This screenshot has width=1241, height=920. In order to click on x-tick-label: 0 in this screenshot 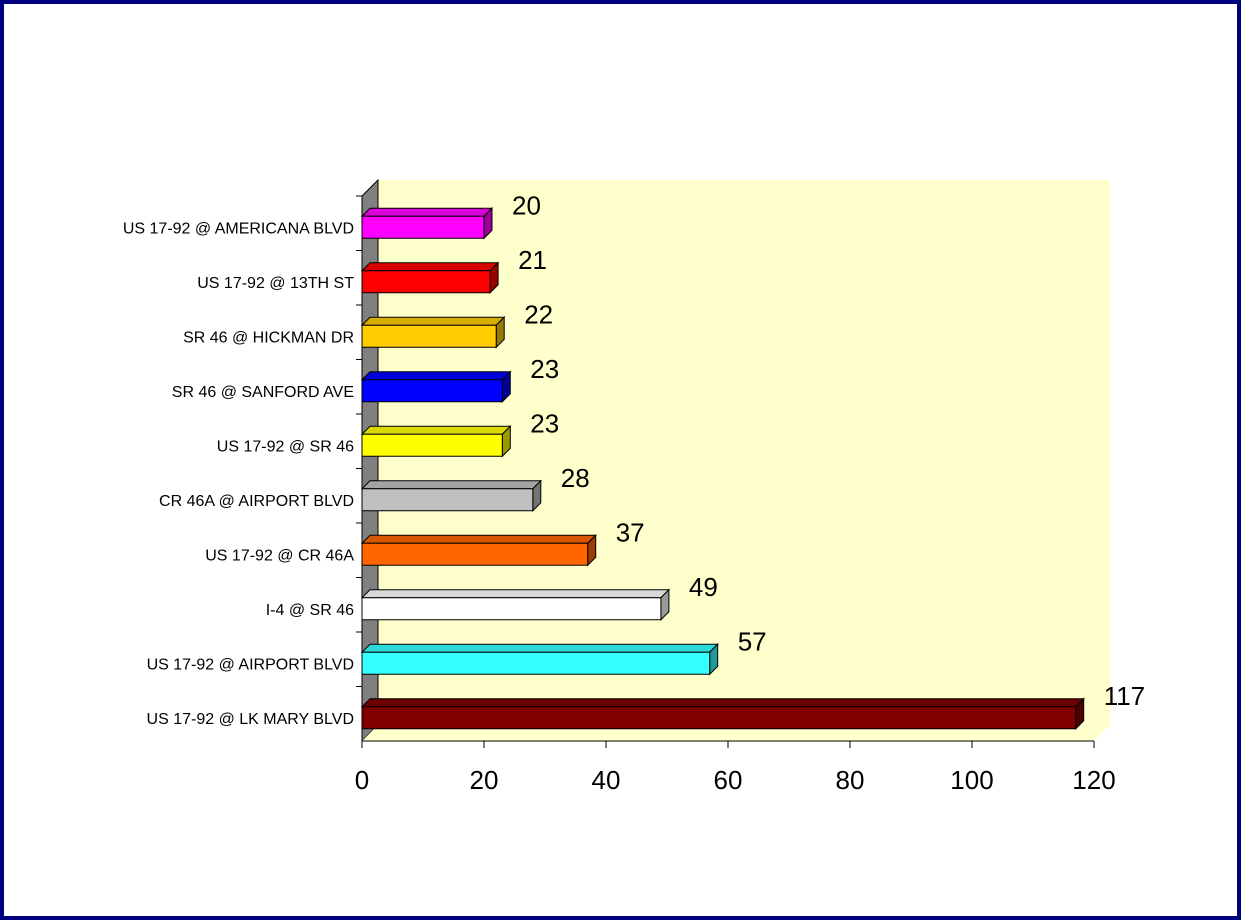, I will do `click(362, 780)`.